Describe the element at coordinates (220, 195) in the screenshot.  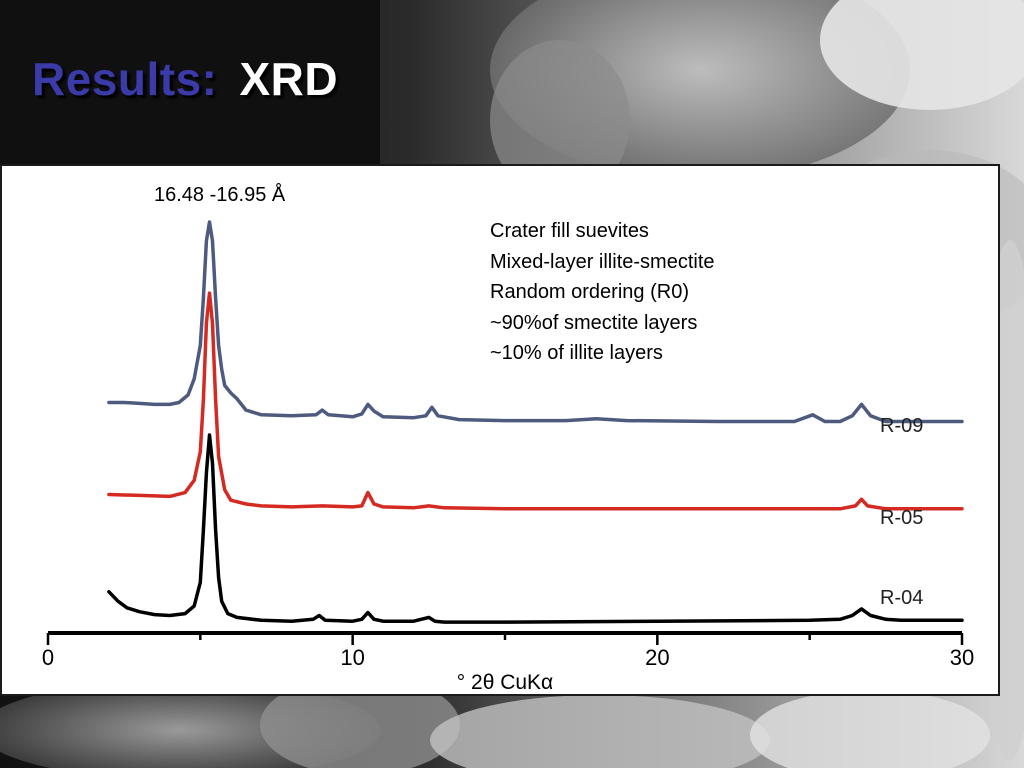
I see `peak-annotation: 16.48 -16.95 Å` at that location.